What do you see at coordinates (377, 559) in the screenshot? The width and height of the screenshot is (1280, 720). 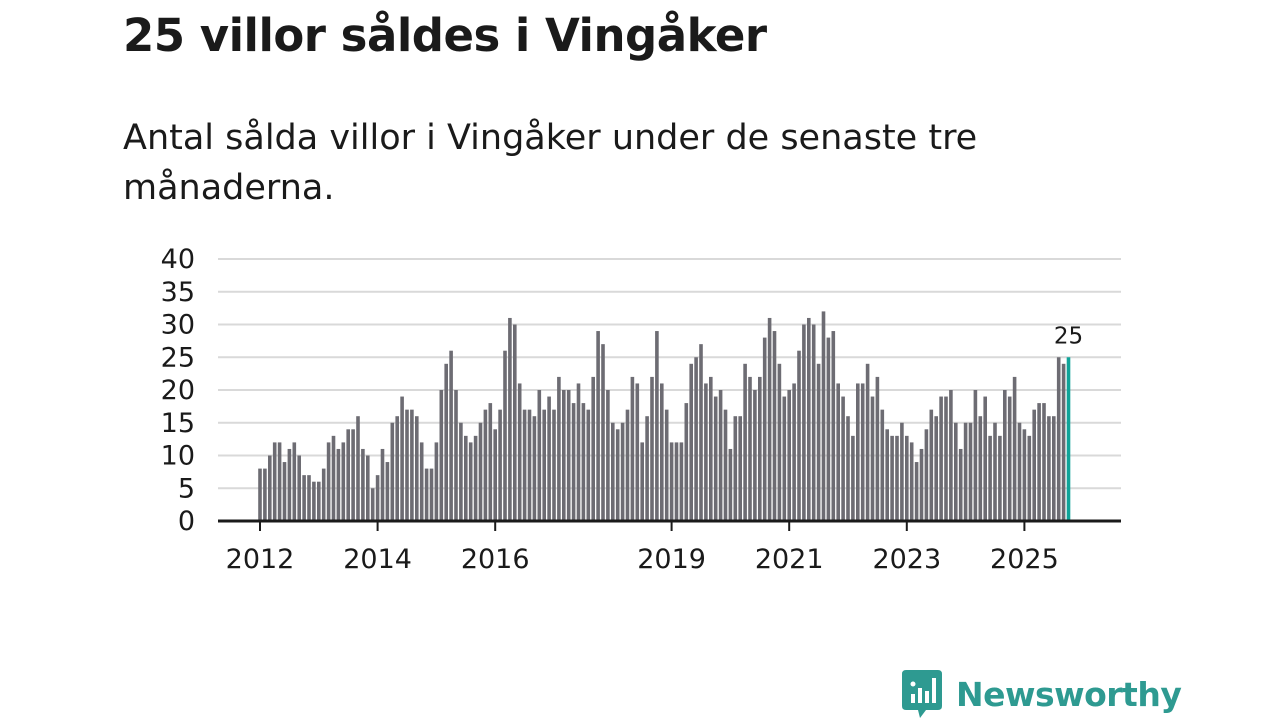 I see `x-tick-label: 2014` at bounding box center [377, 559].